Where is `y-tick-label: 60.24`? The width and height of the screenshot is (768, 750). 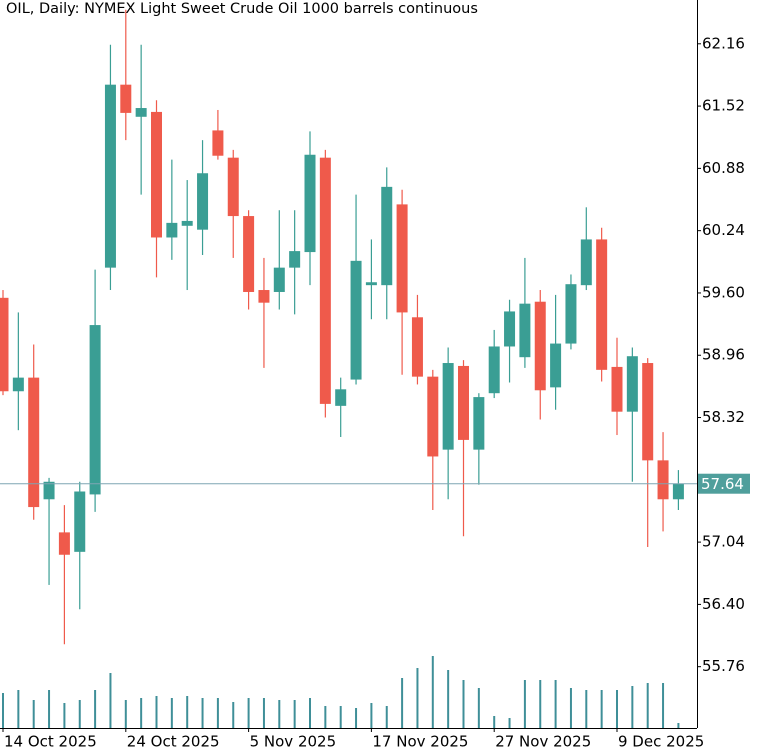 y-tick-label: 60.24 is located at coordinates (723, 230).